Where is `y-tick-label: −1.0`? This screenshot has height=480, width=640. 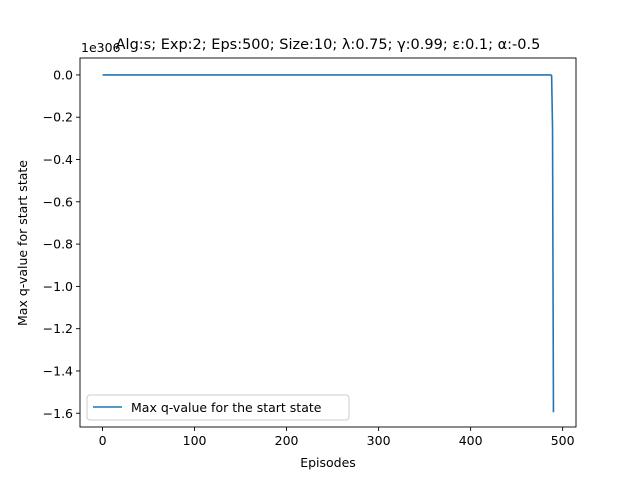
y-tick-label: −1.0 is located at coordinates (58, 286).